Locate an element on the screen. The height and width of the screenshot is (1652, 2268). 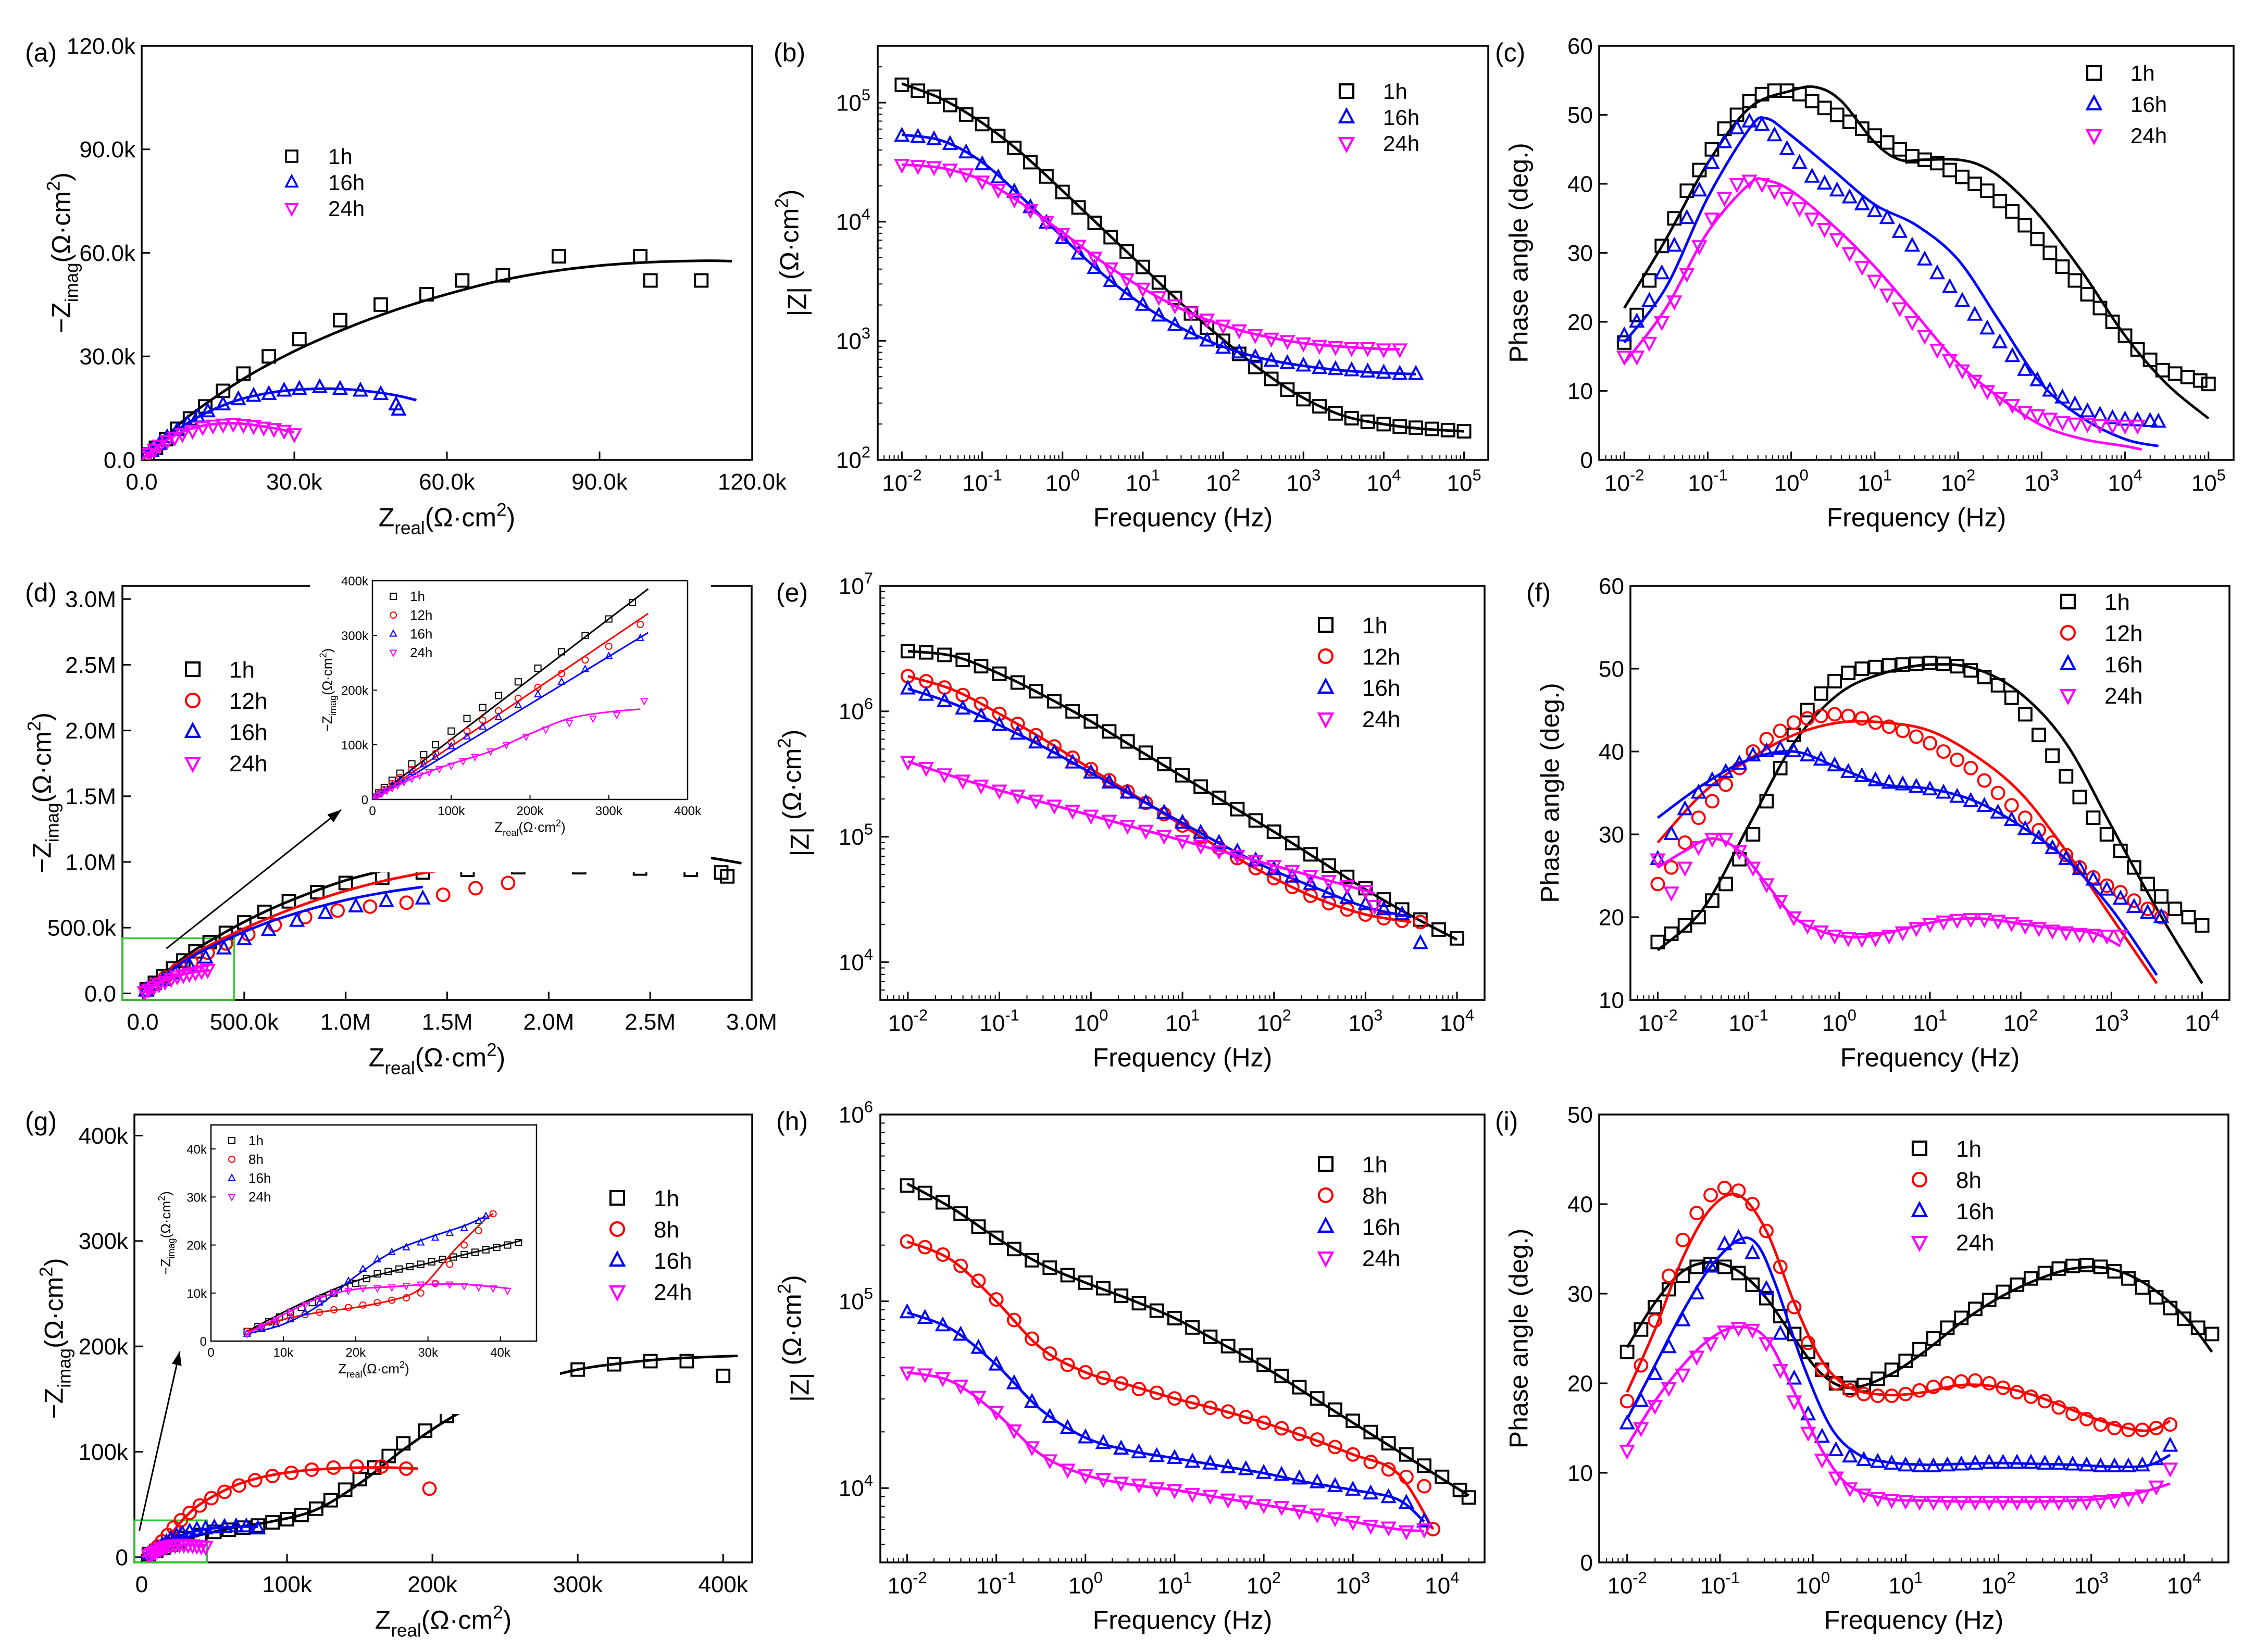
y-tick-label: 60.0k is located at coordinates (108, 253).